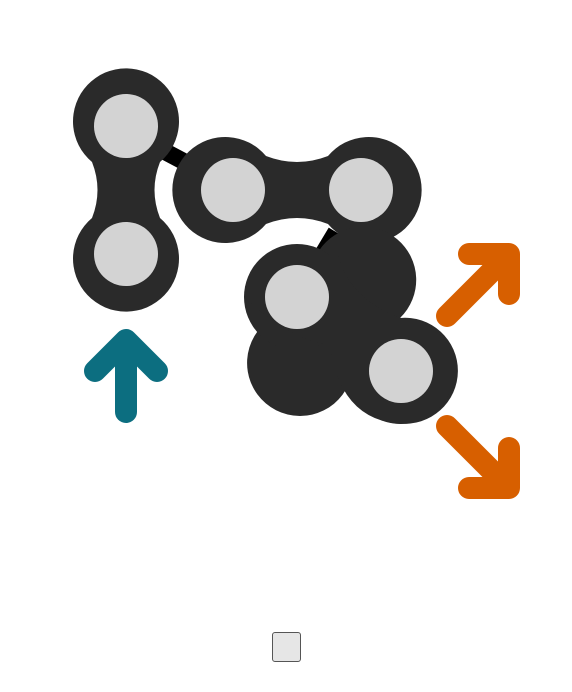 This screenshot has width=572, height=692. I want to click on up-right-arrow-icon, so click(478, 285).